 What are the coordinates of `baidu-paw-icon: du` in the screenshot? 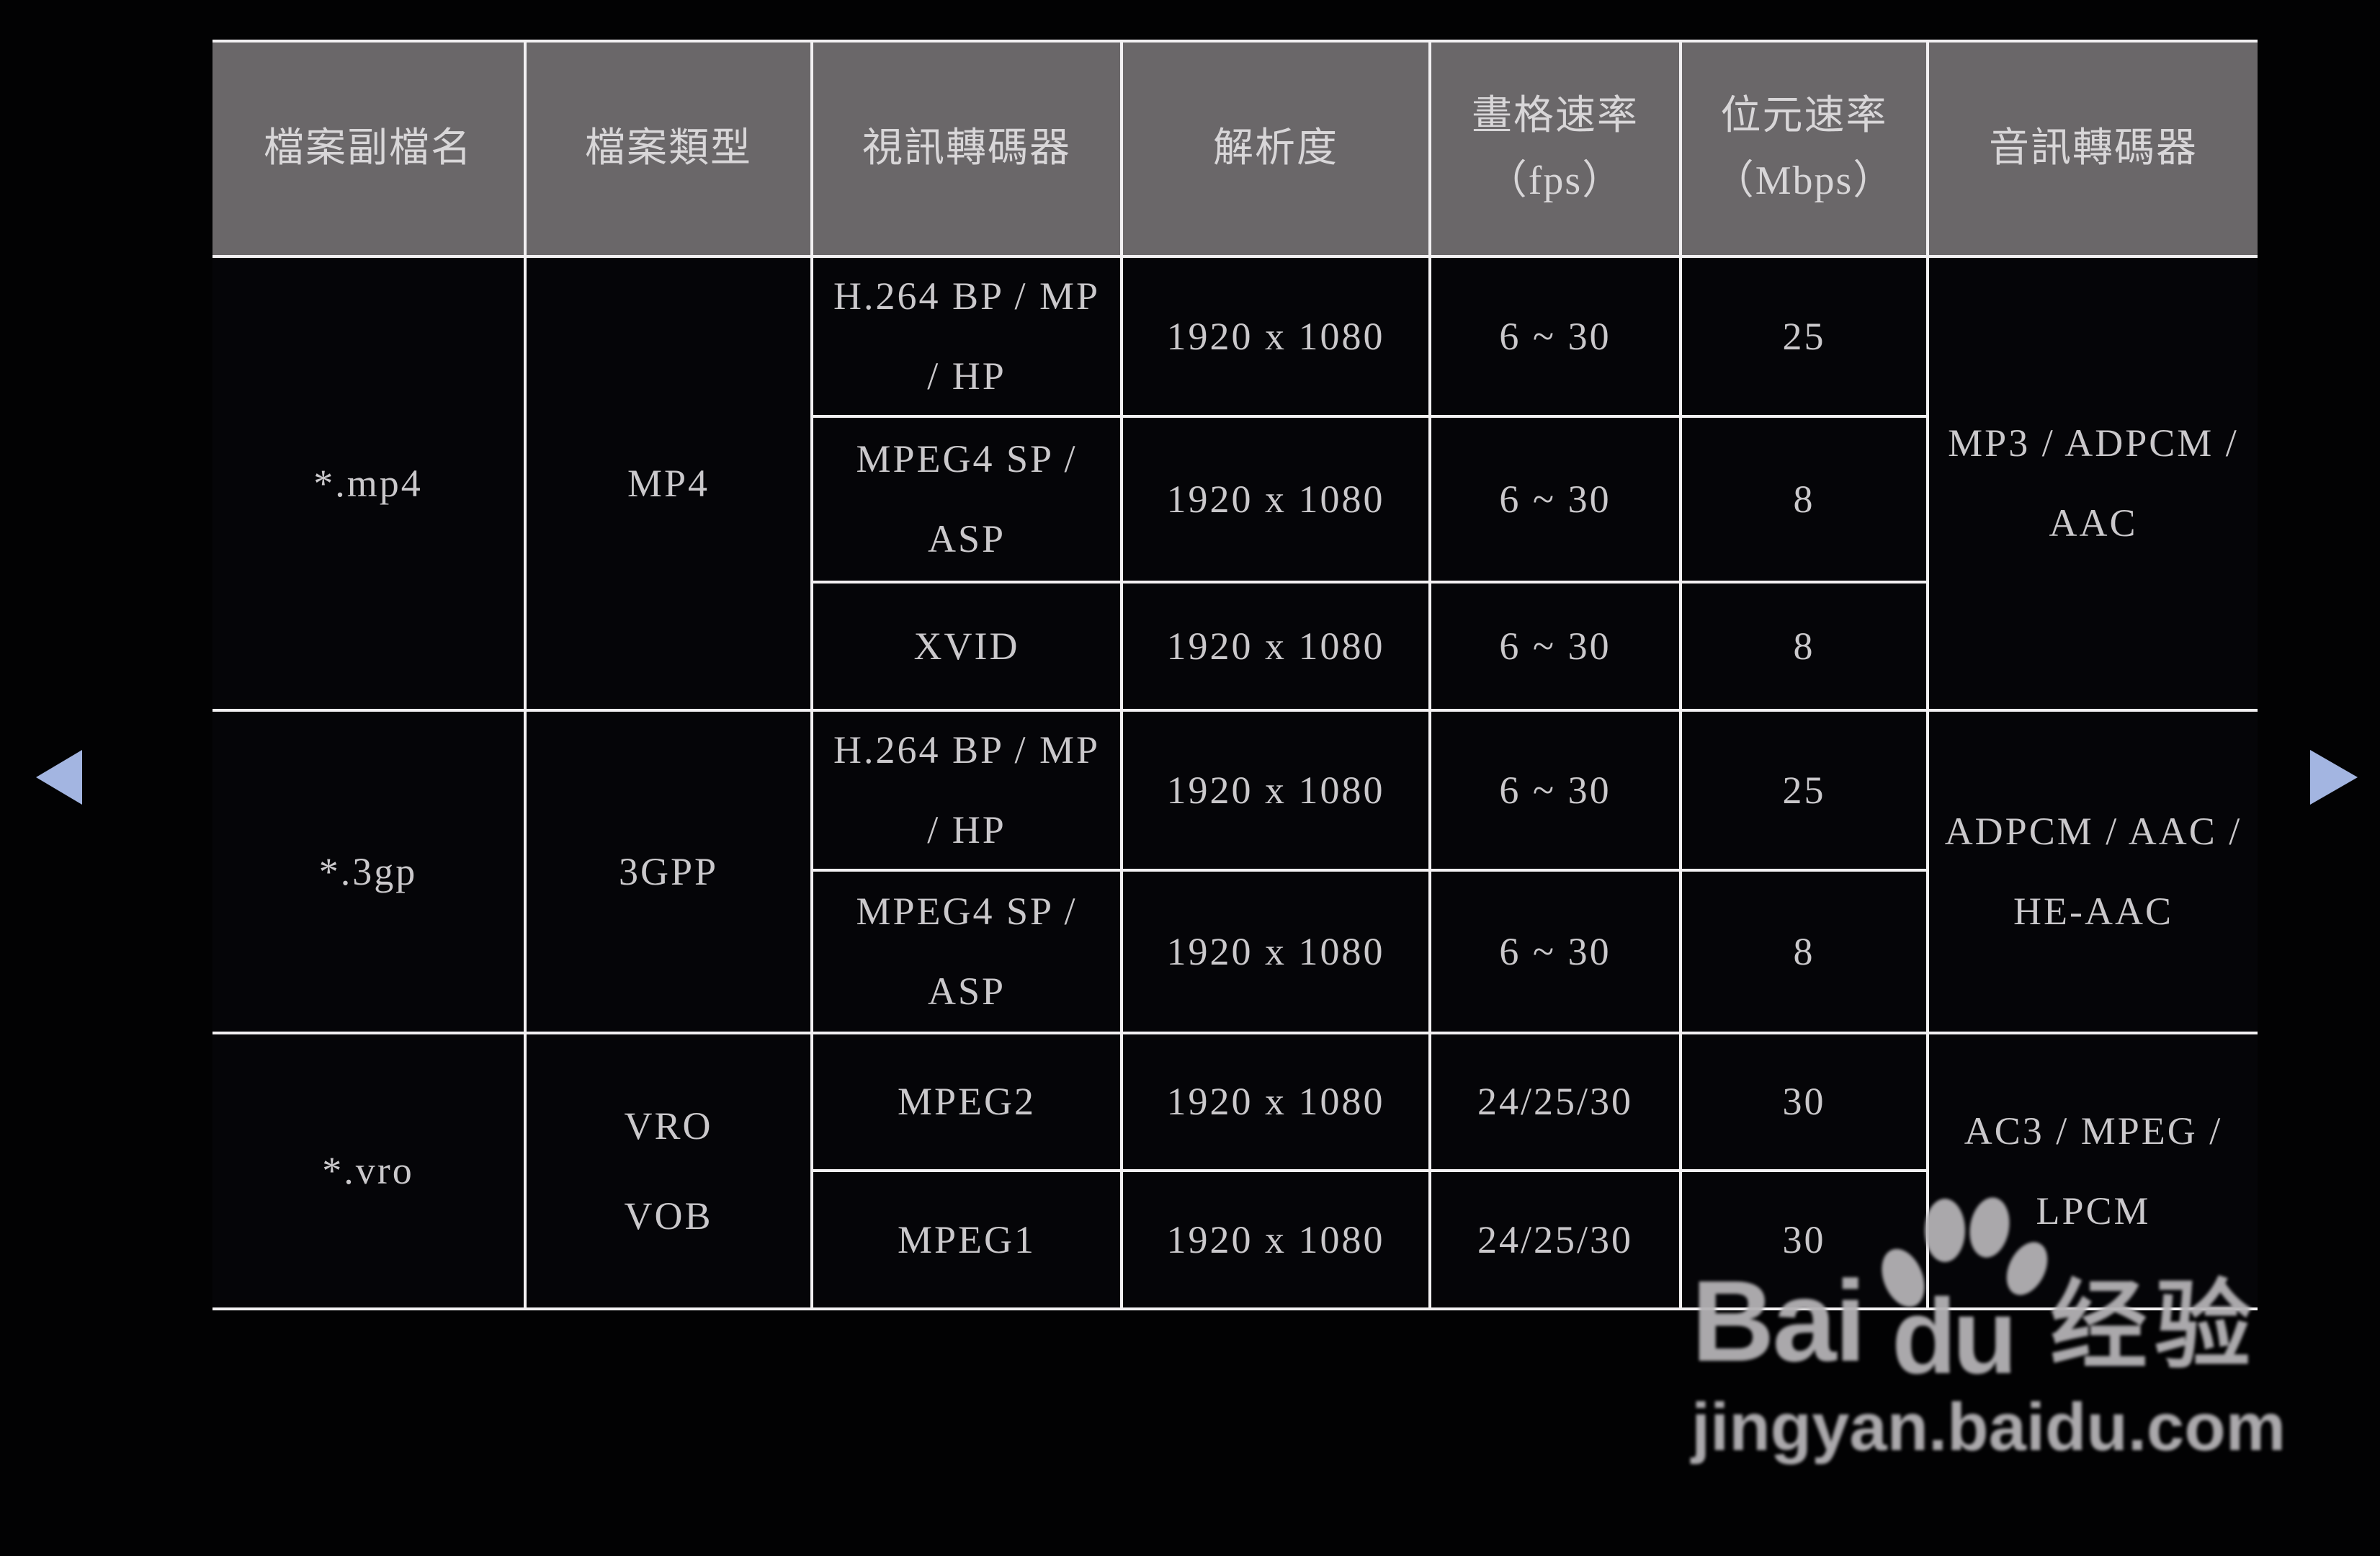 It's located at (1958, 1291).